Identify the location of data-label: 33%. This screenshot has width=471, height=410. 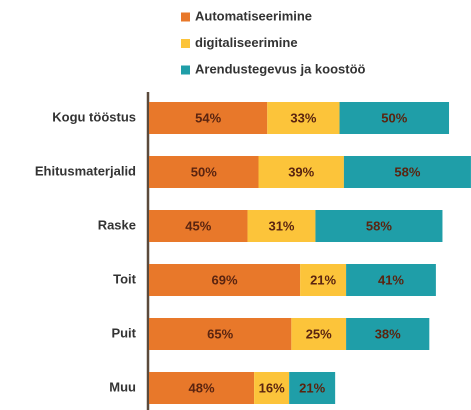
(303, 117).